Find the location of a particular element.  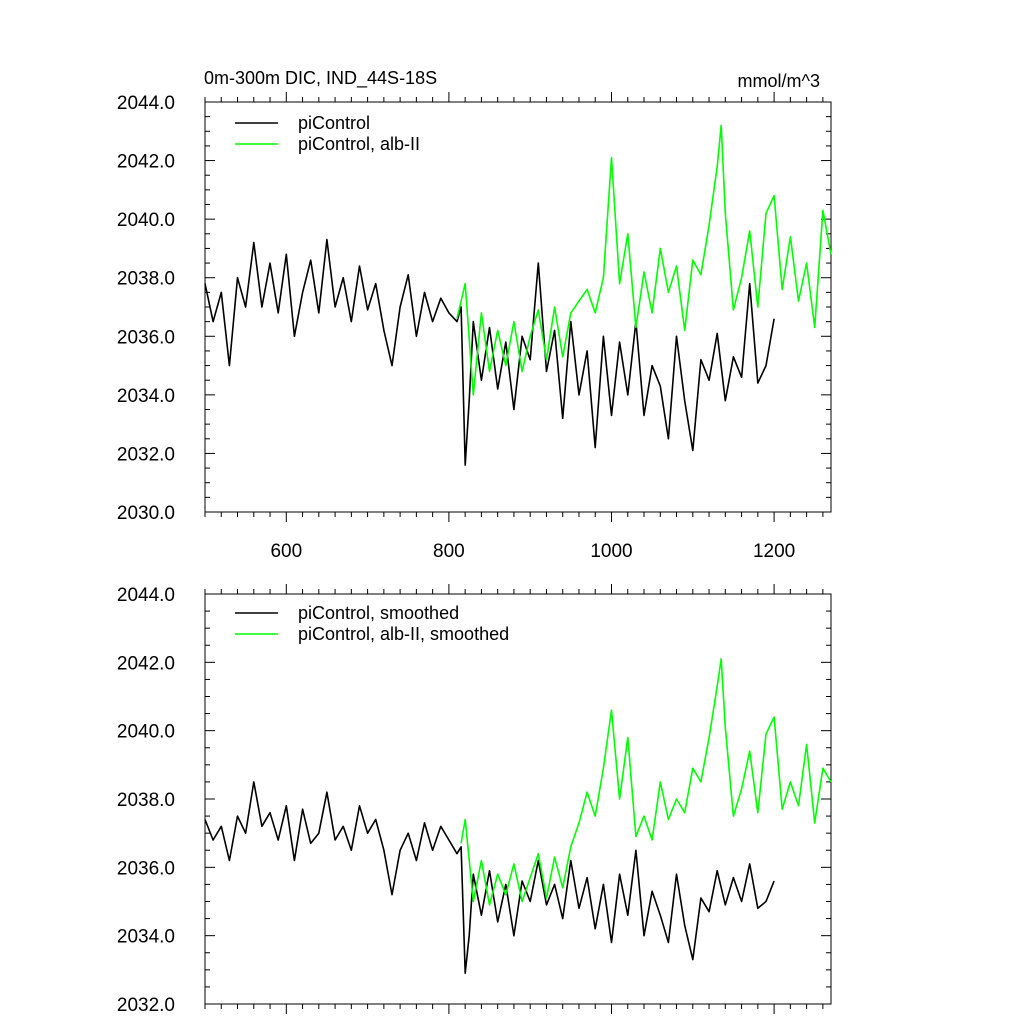

bottom-legend-label-2: piControl, alb-II, smoothed is located at coordinates (403, 634).